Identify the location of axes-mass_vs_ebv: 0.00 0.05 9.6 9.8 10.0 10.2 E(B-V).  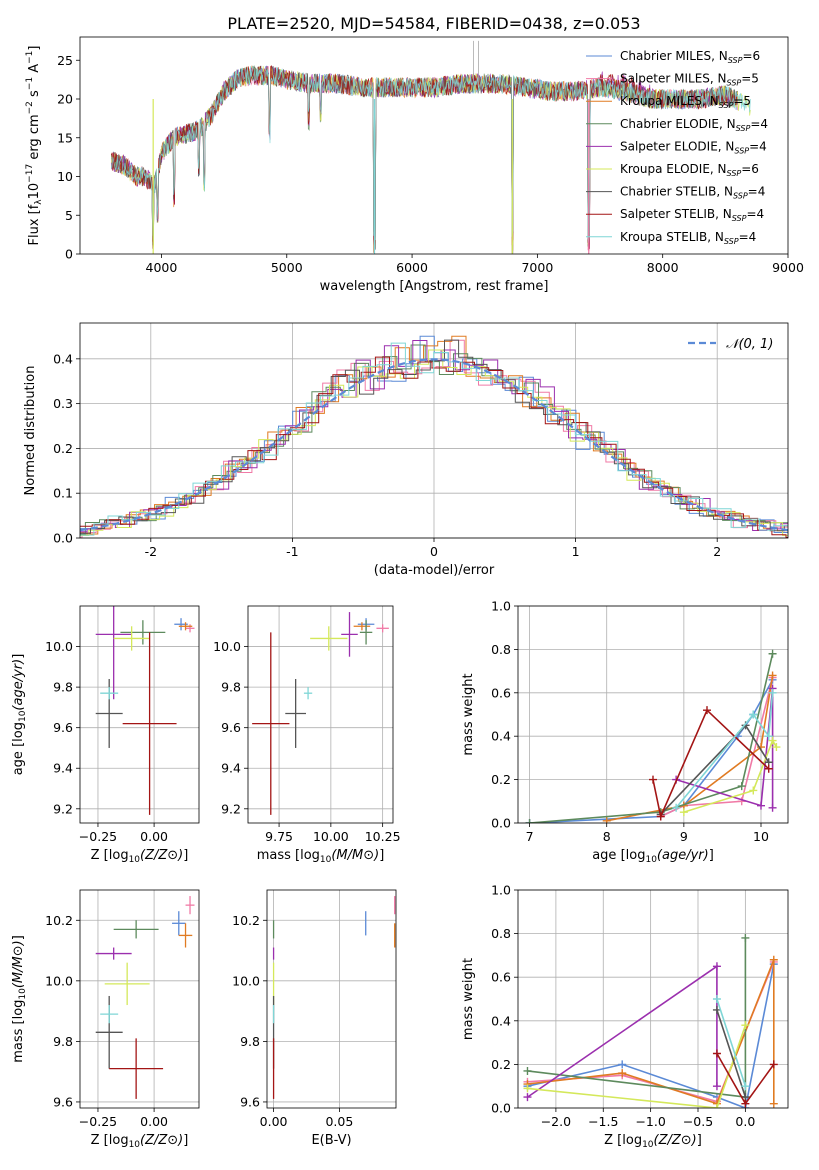
(314, 1018).